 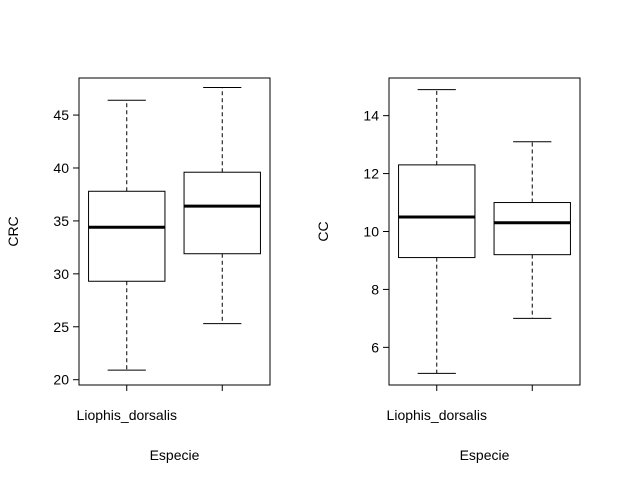 What do you see at coordinates (375, 289) in the screenshot?
I see `panel2-ytick-label-1: 8` at bounding box center [375, 289].